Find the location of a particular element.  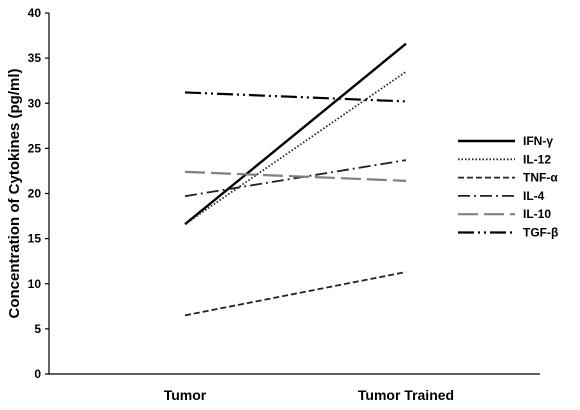

y-ticks: 0 5 10 15 20 25 30 35 40 is located at coordinates (38, 193).